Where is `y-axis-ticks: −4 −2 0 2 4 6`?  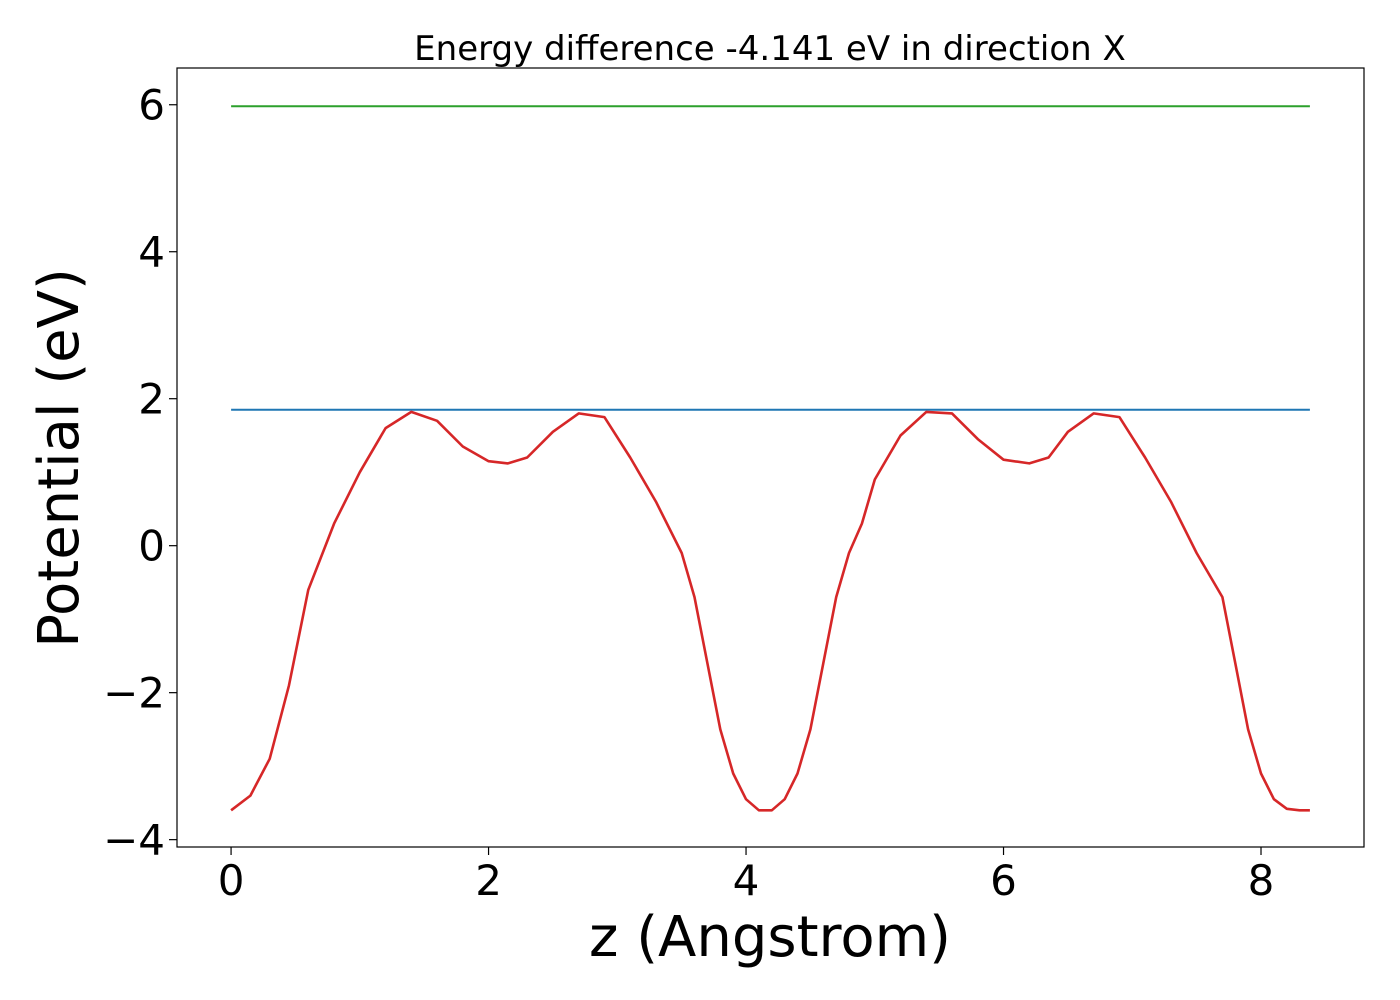
y-axis-ticks: −4 −2 0 2 4 6 is located at coordinates (140, 473).